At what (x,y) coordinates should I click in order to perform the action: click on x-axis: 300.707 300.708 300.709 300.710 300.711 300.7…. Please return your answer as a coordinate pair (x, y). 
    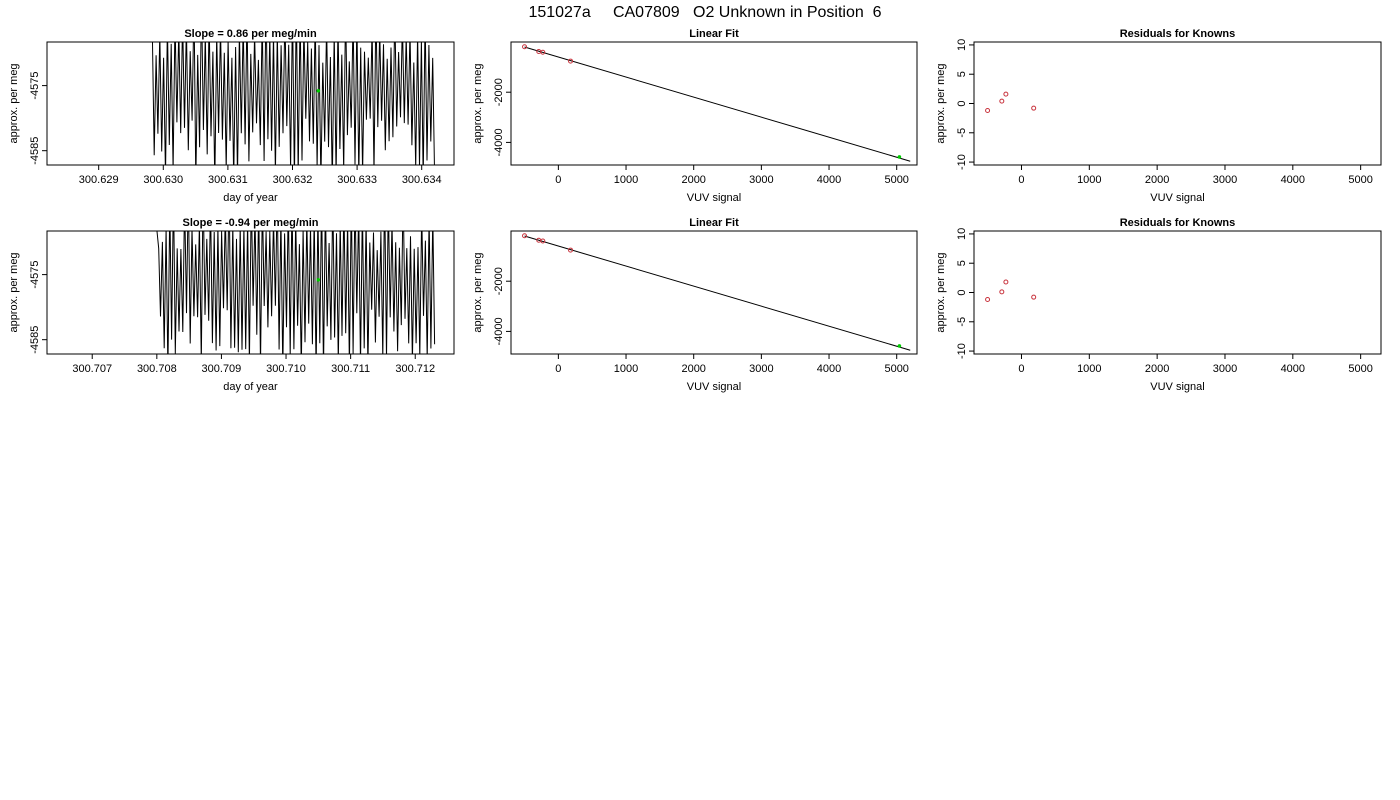
    Looking at the image, I should click on (253, 364).